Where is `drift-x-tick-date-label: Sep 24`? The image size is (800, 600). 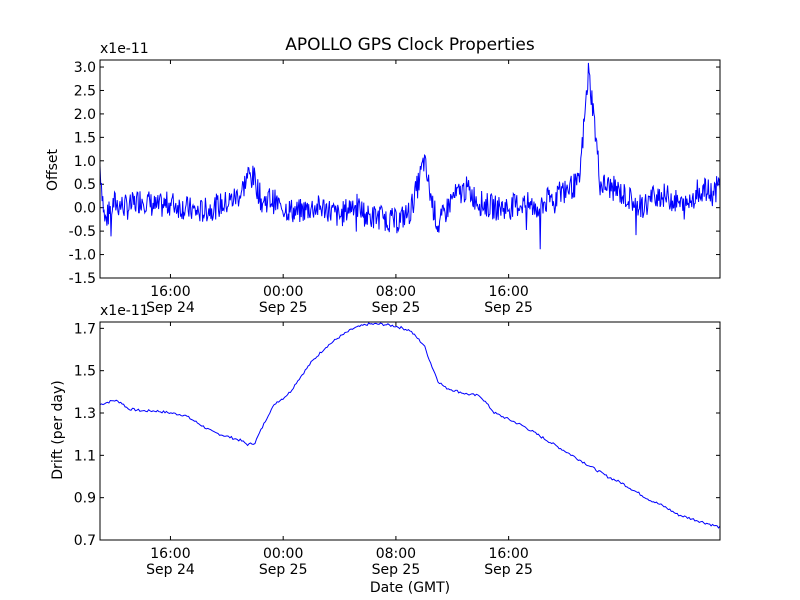
drift-x-tick-date-label: Sep 24 is located at coordinates (170, 570).